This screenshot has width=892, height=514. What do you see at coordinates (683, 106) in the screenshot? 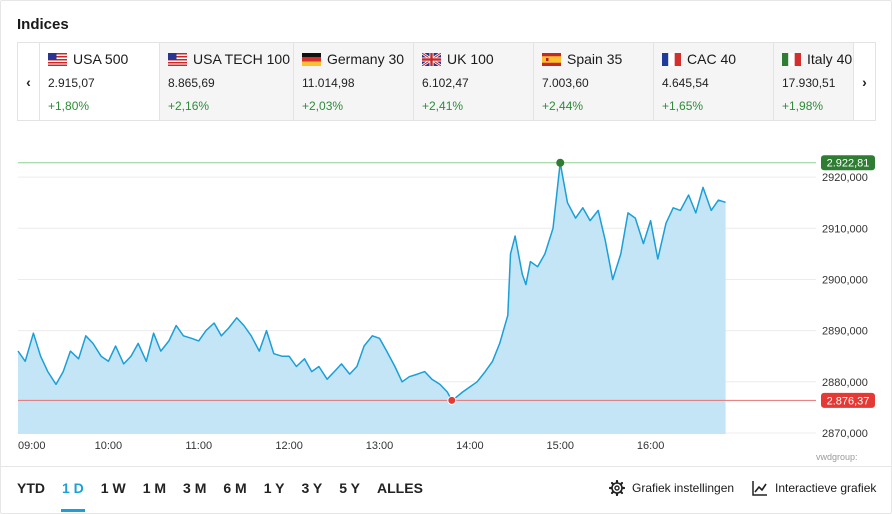
I see `index-change: +1,65%` at bounding box center [683, 106].